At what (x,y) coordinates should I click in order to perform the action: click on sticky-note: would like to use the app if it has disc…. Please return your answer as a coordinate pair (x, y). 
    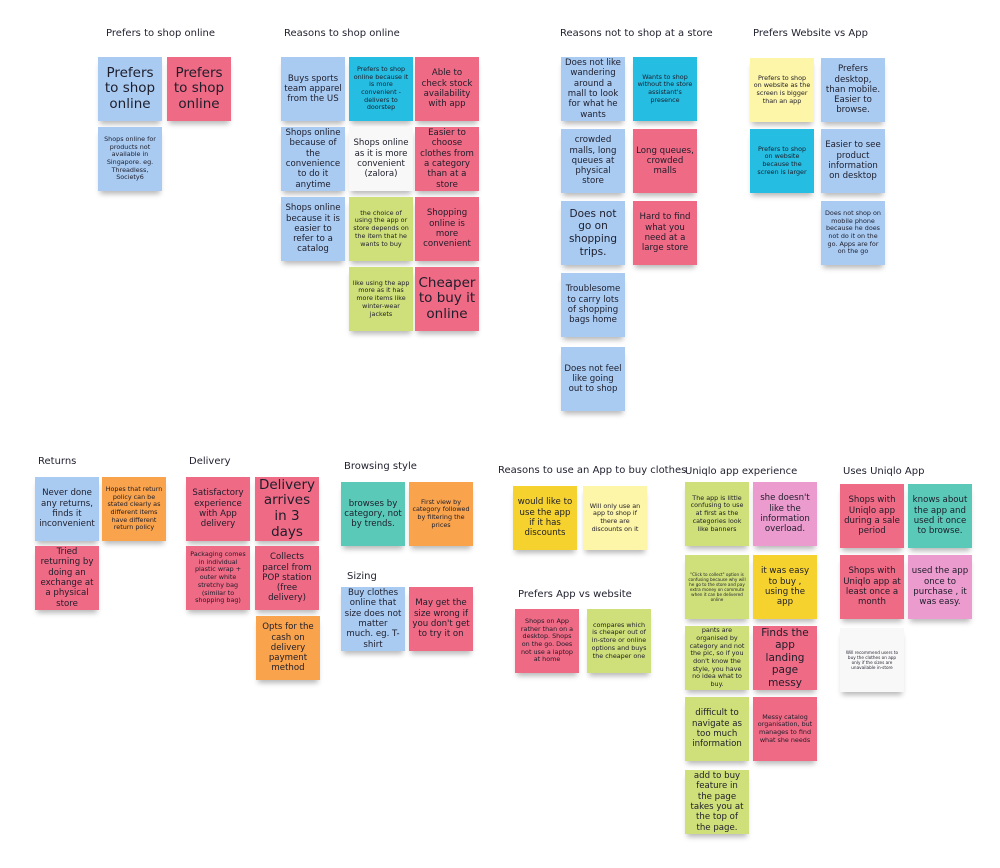
    Looking at the image, I should click on (545, 518).